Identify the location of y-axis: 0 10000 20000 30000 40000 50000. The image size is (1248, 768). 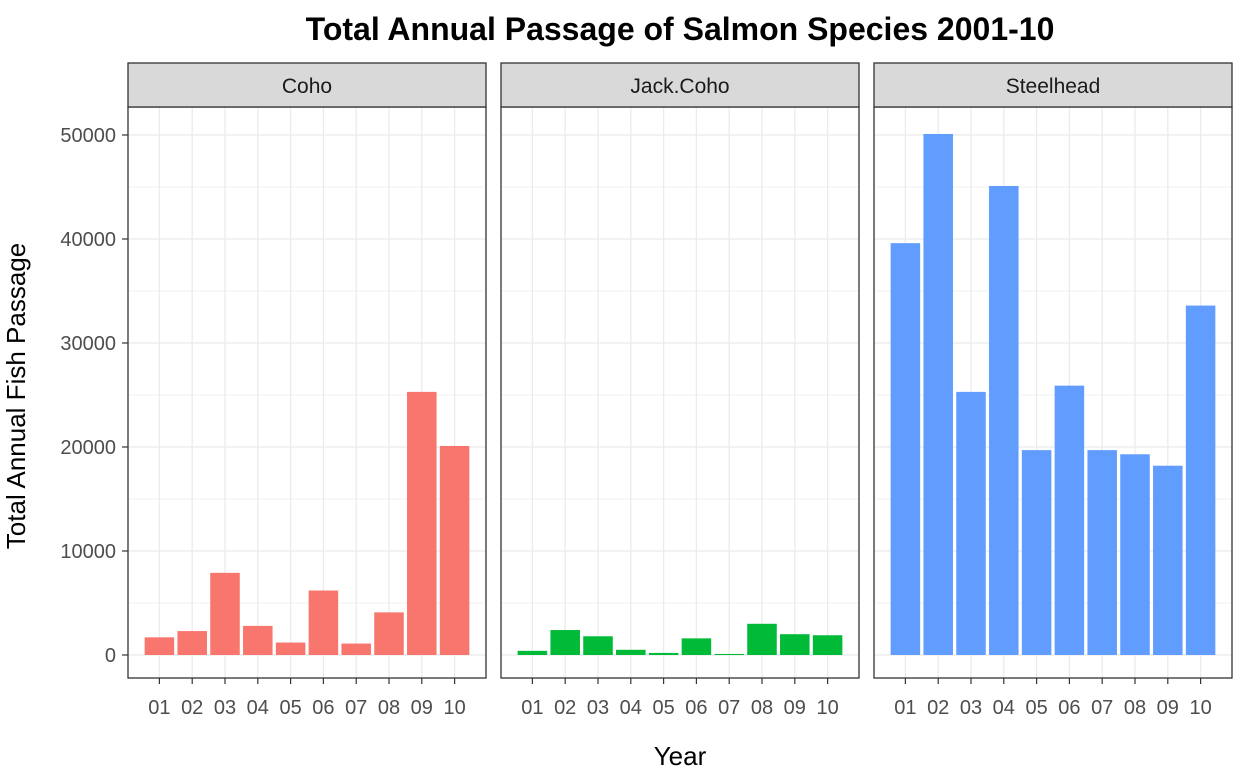
(94, 396).